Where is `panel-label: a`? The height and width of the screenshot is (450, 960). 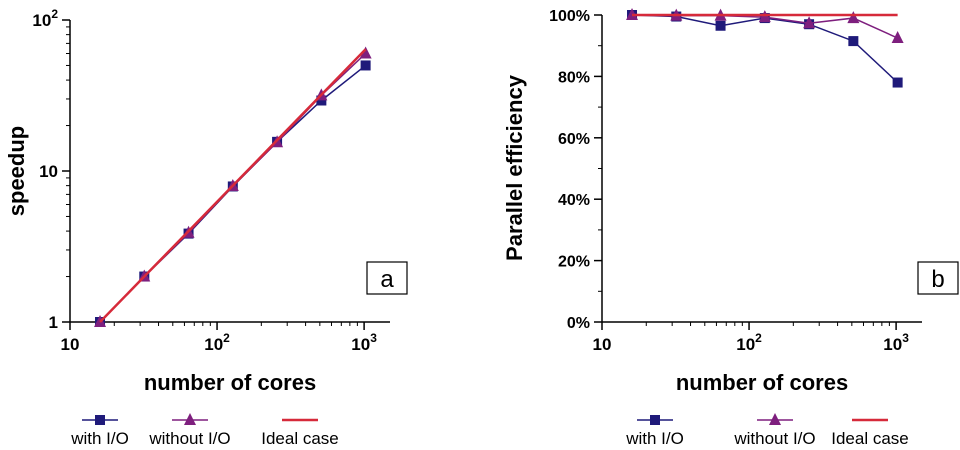
panel-label: a is located at coordinates (387, 279).